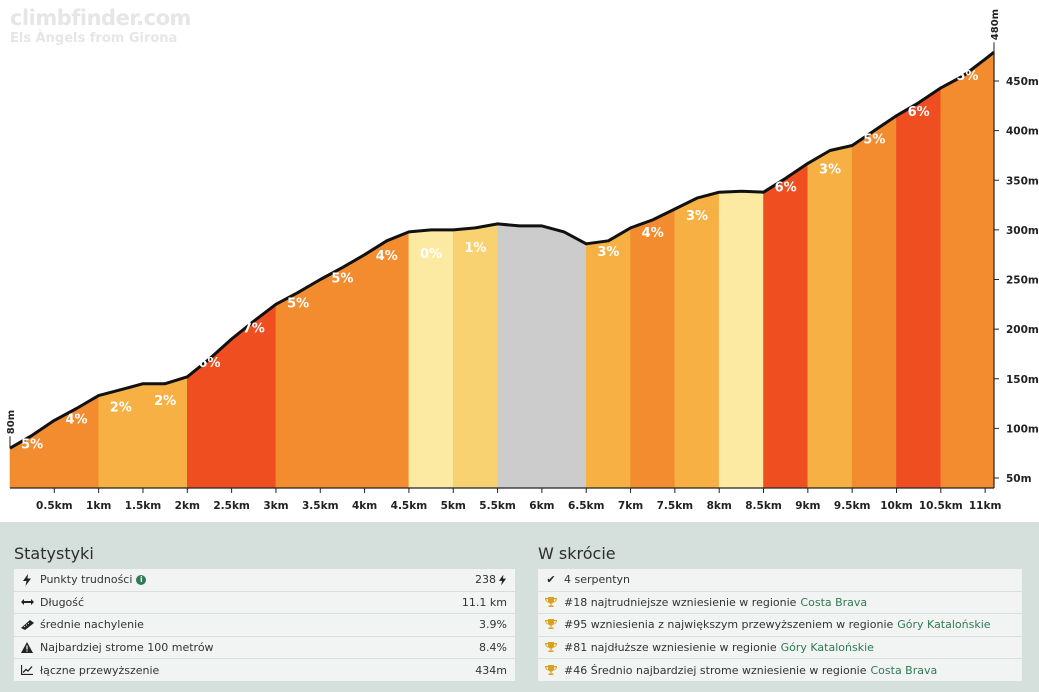  What do you see at coordinates (264, 625) in the screenshot?
I see `stat-row-avg-gradient: średnie nachylenie 3.9%` at bounding box center [264, 625].